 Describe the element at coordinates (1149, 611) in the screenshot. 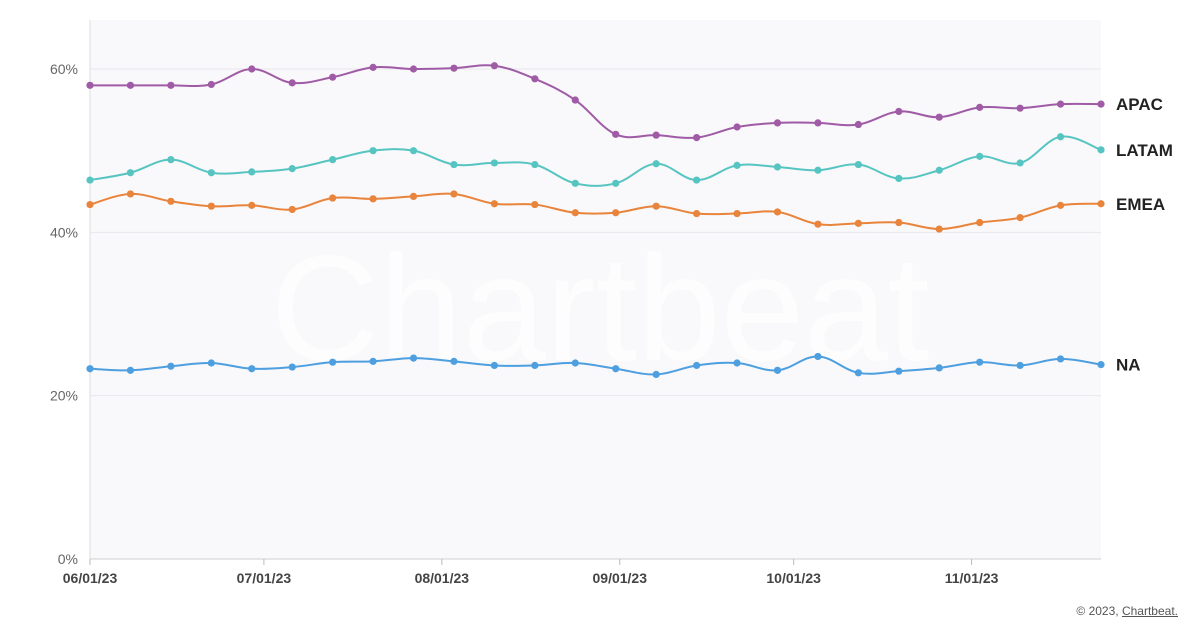

I see `chartbeat-link: Chartbeat.` at that location.